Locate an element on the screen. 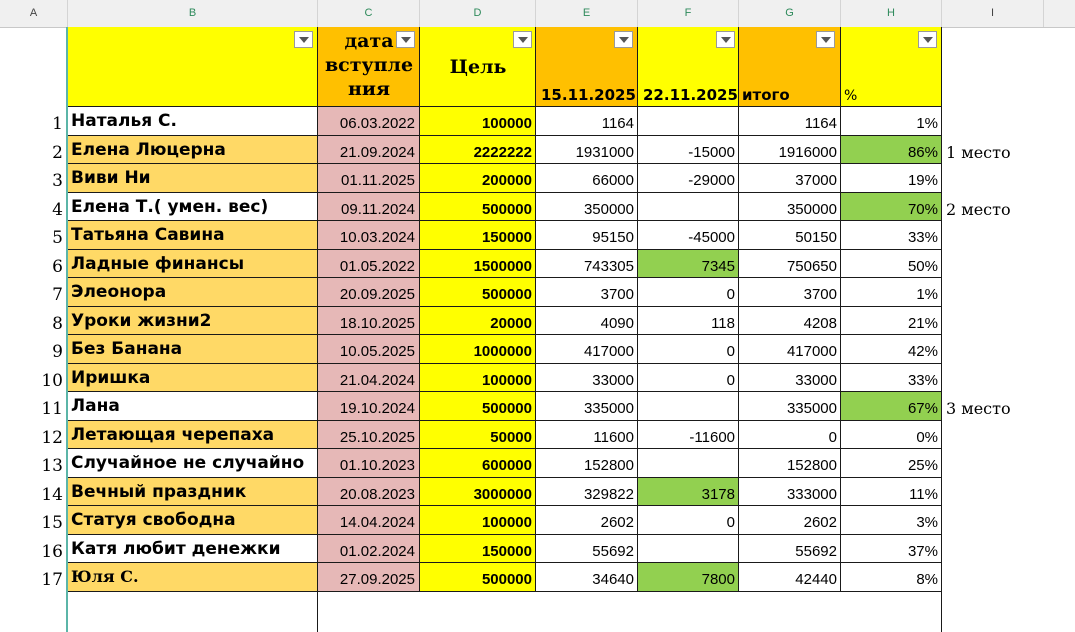 The height and width of the screenshot is (632, 1075). header-cell-total: итого is located at coordinates (790, 67).